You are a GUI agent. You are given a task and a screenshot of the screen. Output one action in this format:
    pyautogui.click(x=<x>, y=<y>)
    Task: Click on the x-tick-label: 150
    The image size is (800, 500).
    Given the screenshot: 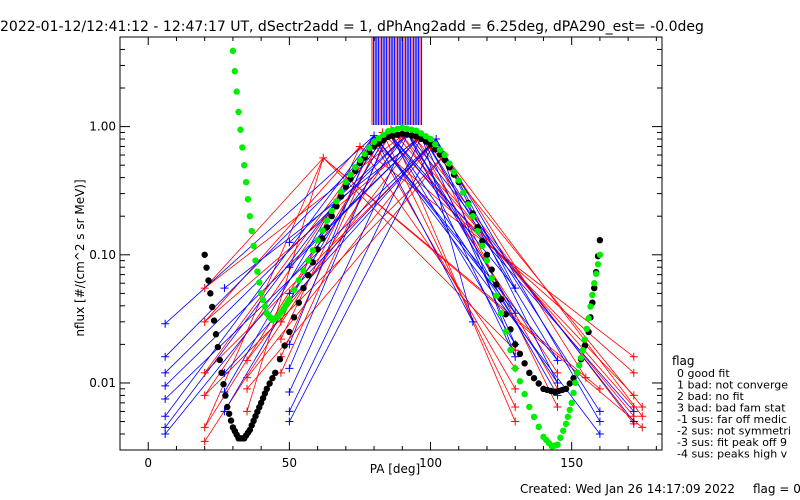 What is the action you would take?
    pyautogui.click(x=571, y=463)
    